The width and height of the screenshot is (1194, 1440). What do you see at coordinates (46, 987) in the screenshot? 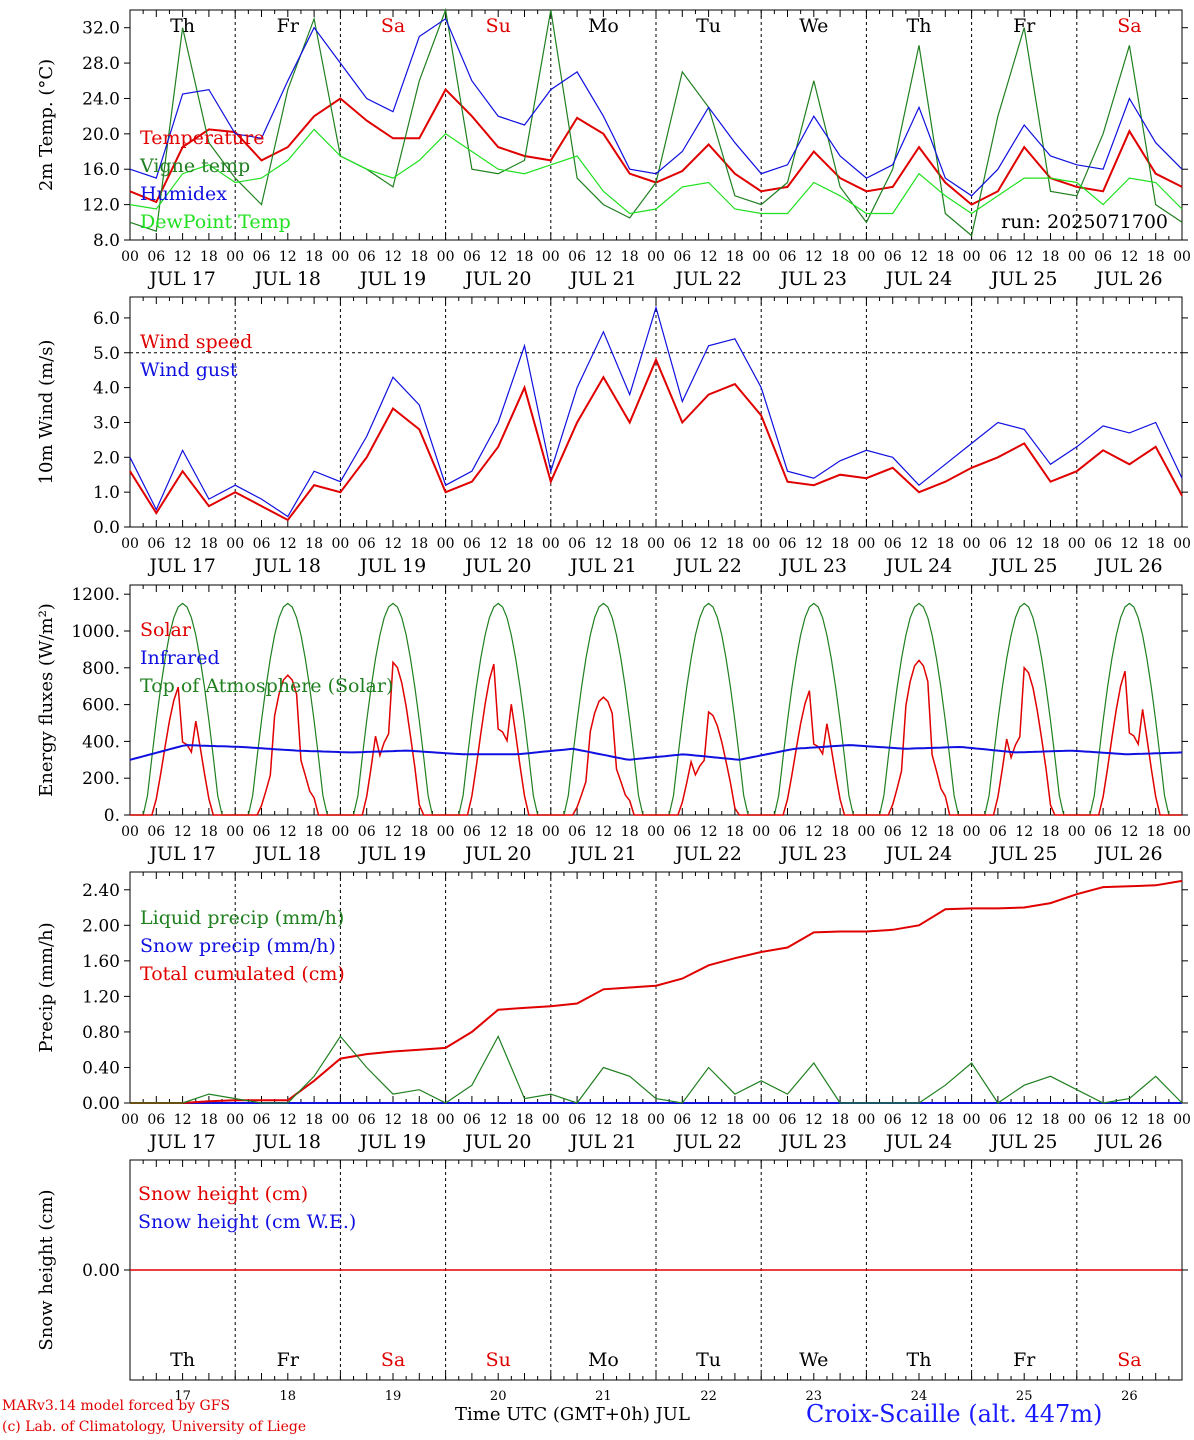
I see `y-axis-label: Precip (mm/h)` at bounding box center [46, 987].